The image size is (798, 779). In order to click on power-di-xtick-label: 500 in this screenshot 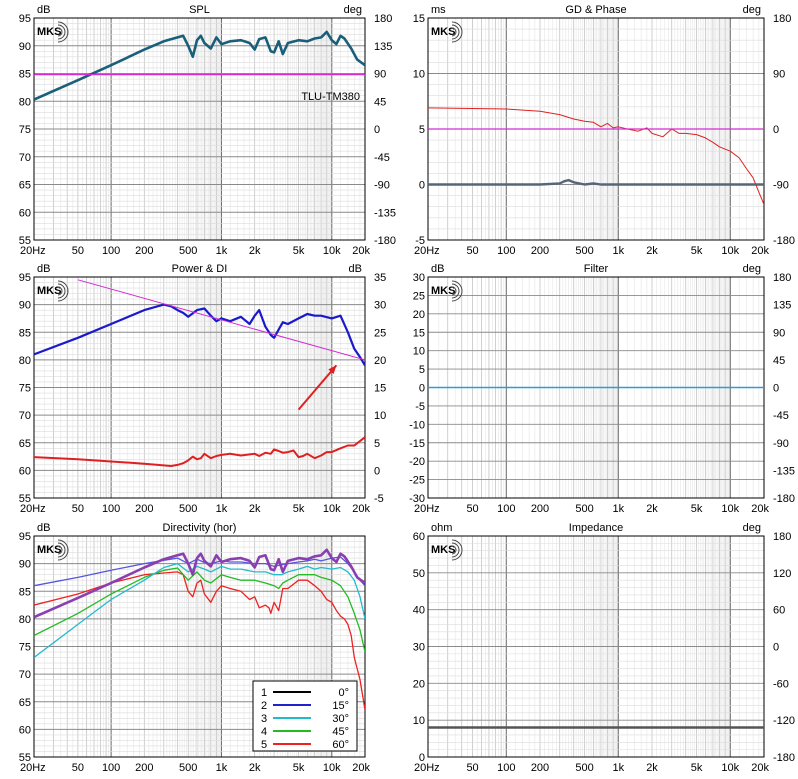, I will do `click(188, 509)`.